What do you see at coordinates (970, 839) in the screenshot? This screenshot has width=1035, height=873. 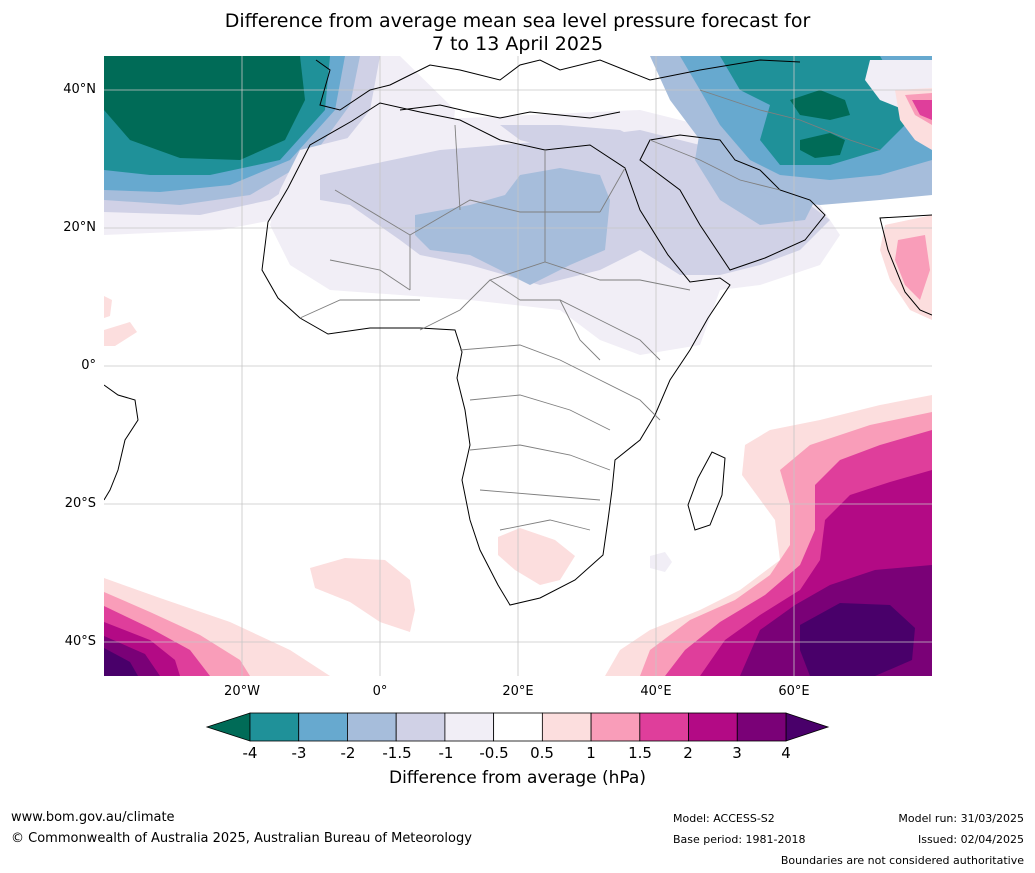 I see `issued-date: Issued: 02/04/2025` at bounding box center [970, 839].